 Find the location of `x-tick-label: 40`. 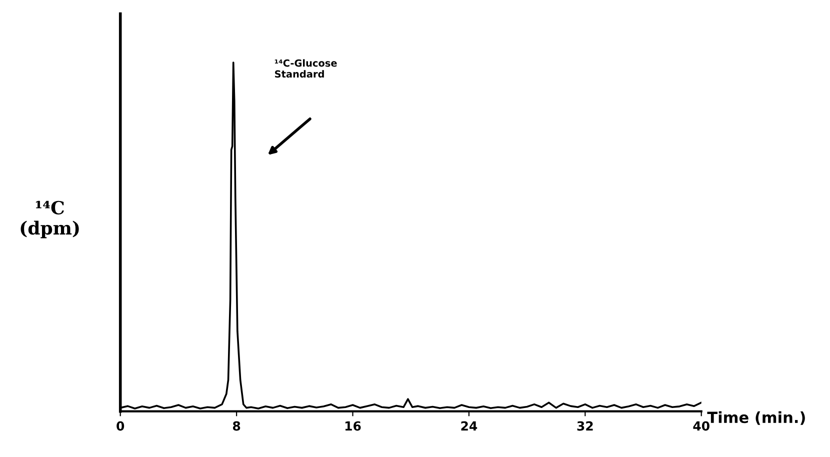

x-tick-label: 40 is located at coordinates (701, 426).